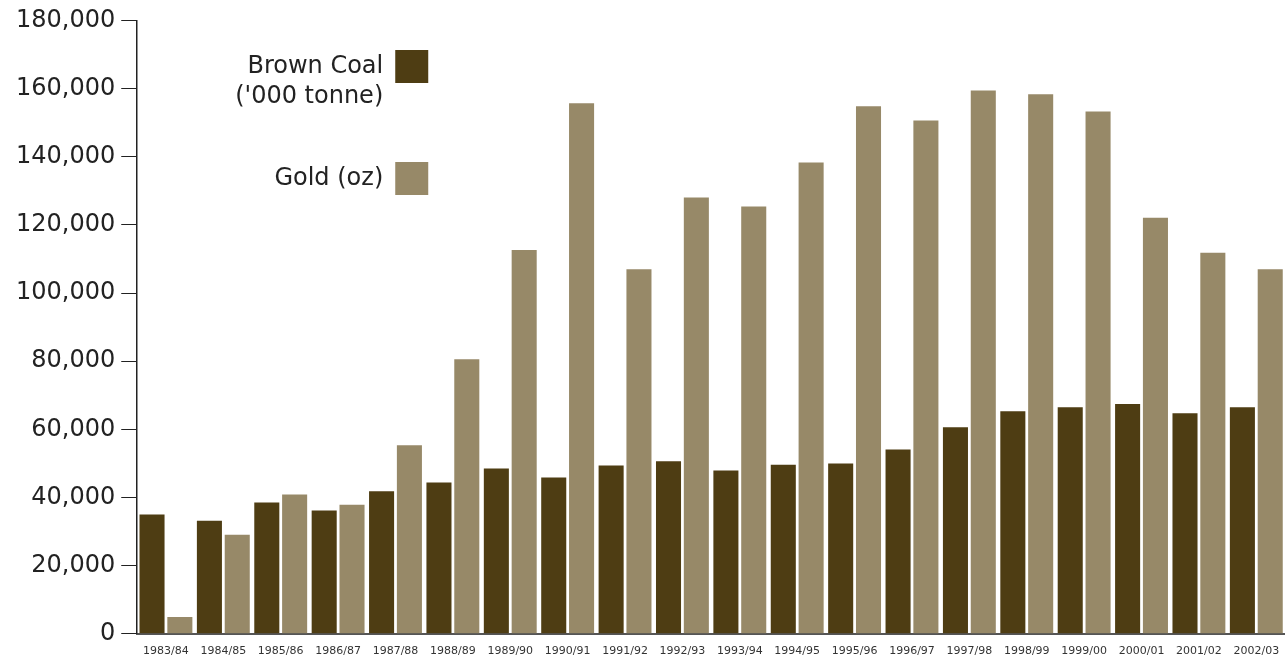 The height and width of the screenshot is (661, 1285). I want to click on x-tick-label: 1985/86, so click(280, 651).